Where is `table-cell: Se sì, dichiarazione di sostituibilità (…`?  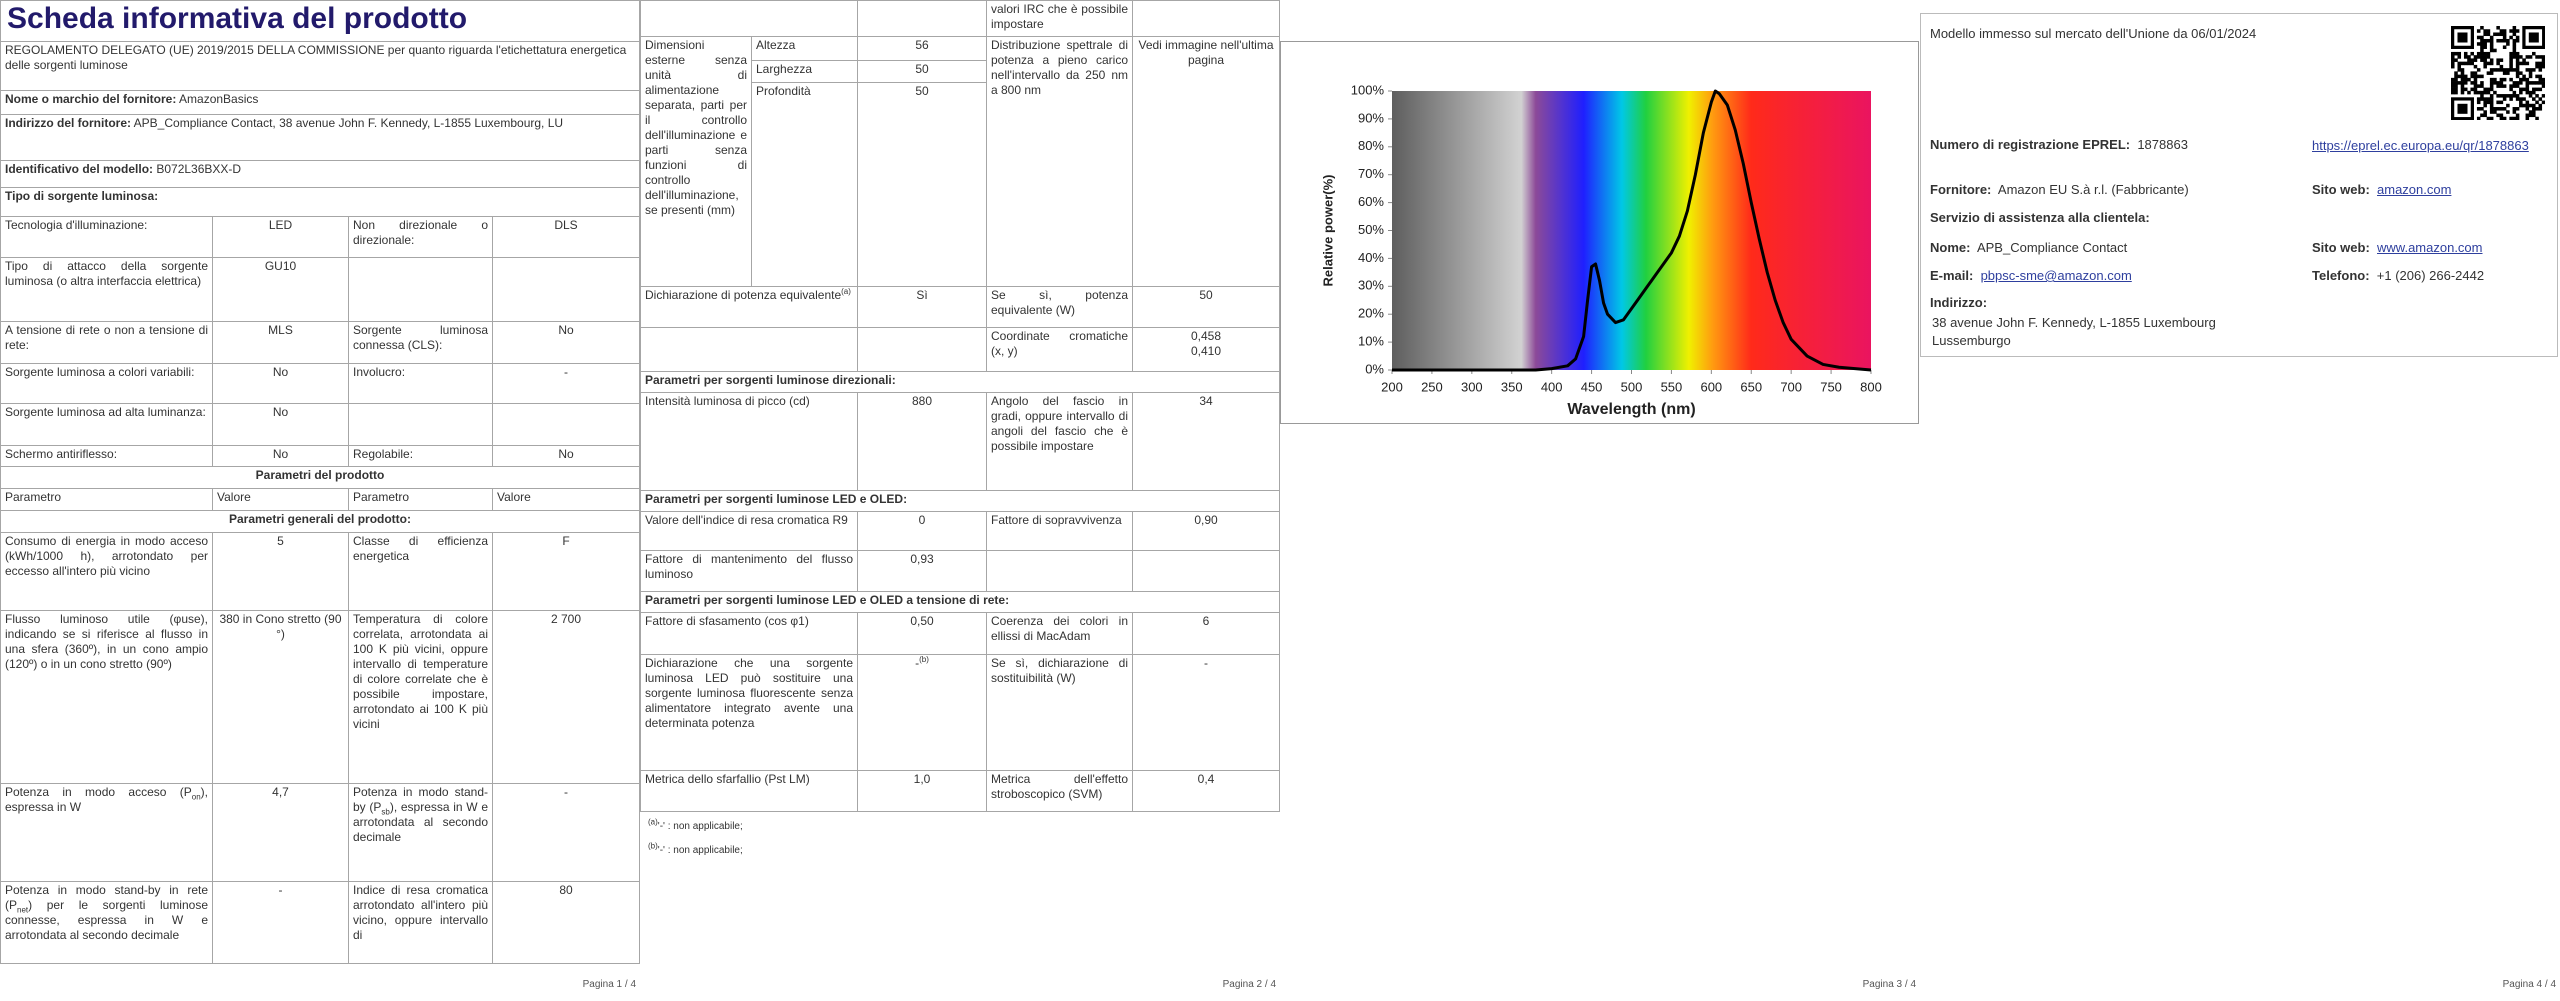
table-cell: Se sì, dichiarazione di sostituibilità (… is located at coordinates (1059, 712).